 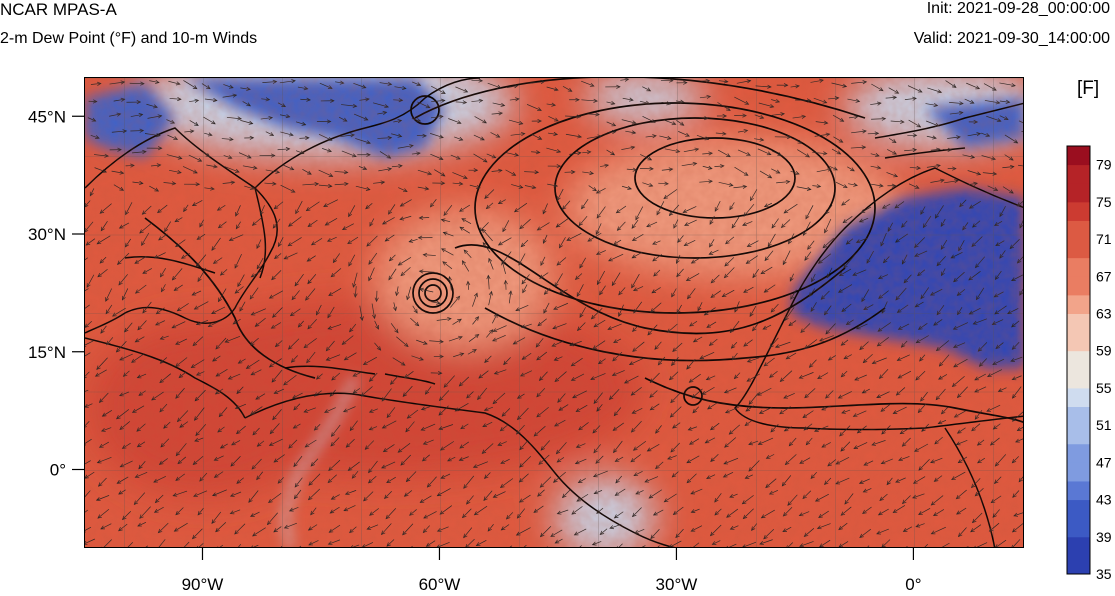 What do you see at coordinates (1104, 537) in the screenshot?
I see `colorbar-label: 39` at bounding box center [1104, 537].